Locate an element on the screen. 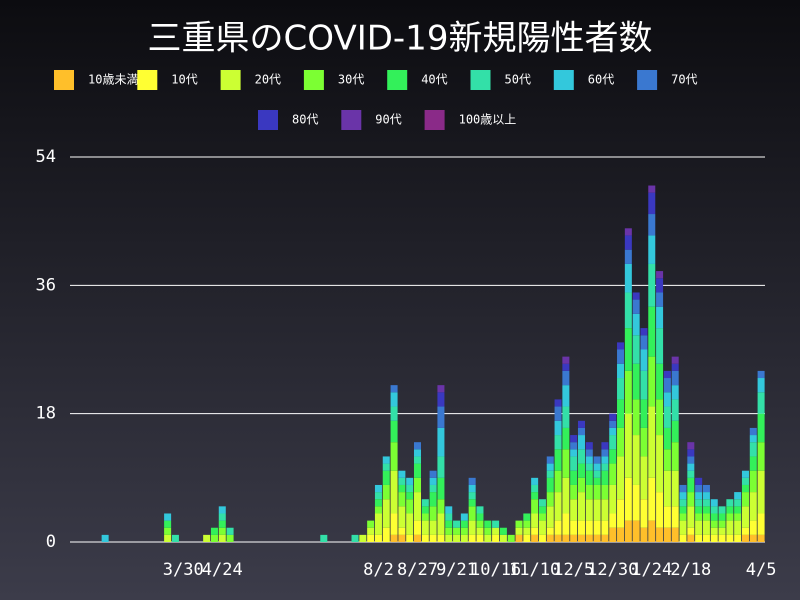  legend-label: 30代 is located at coordinates (351, 80).